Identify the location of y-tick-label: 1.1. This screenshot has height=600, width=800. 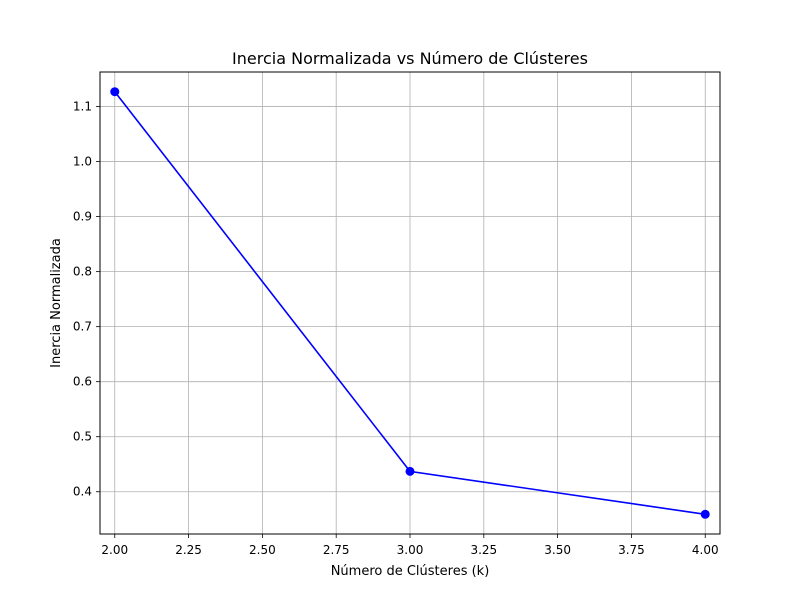
(82, 107).